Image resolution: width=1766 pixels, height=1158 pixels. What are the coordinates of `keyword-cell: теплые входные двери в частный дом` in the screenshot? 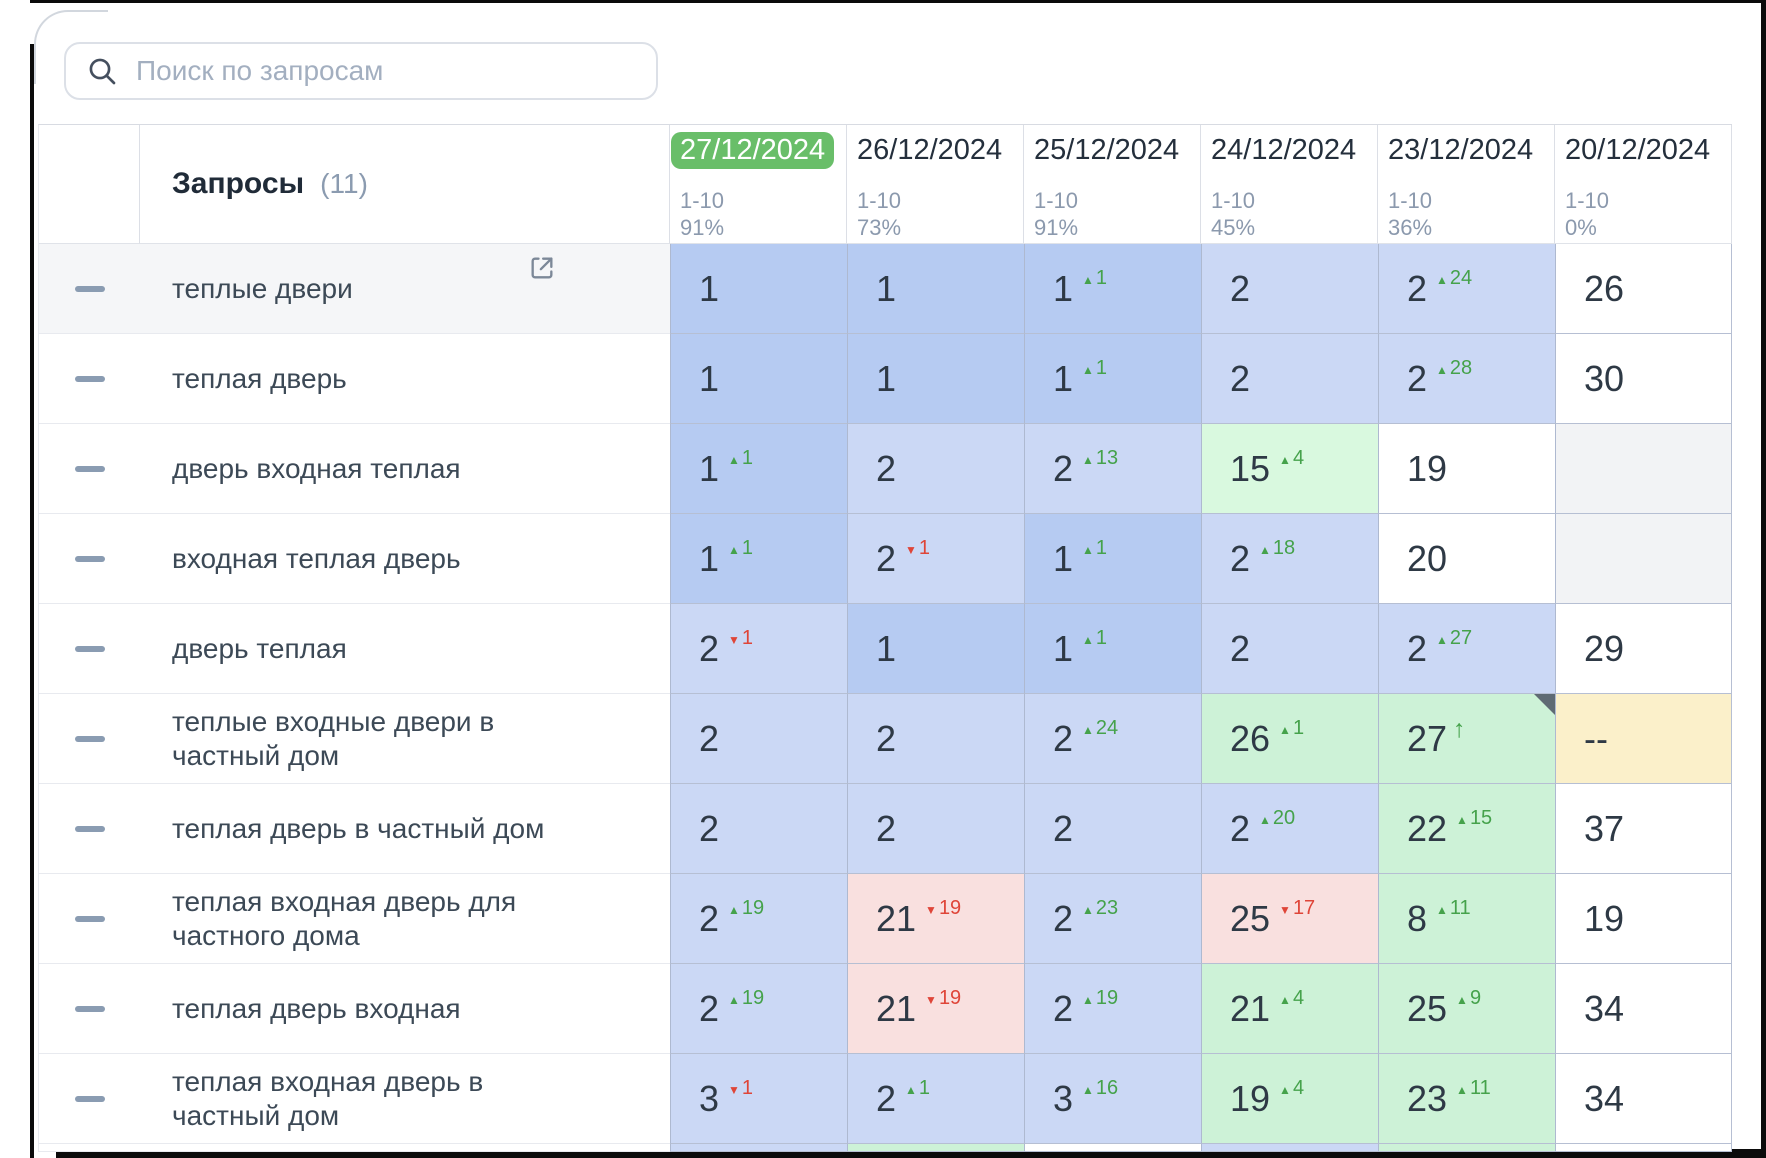 It's located at (405, 739).